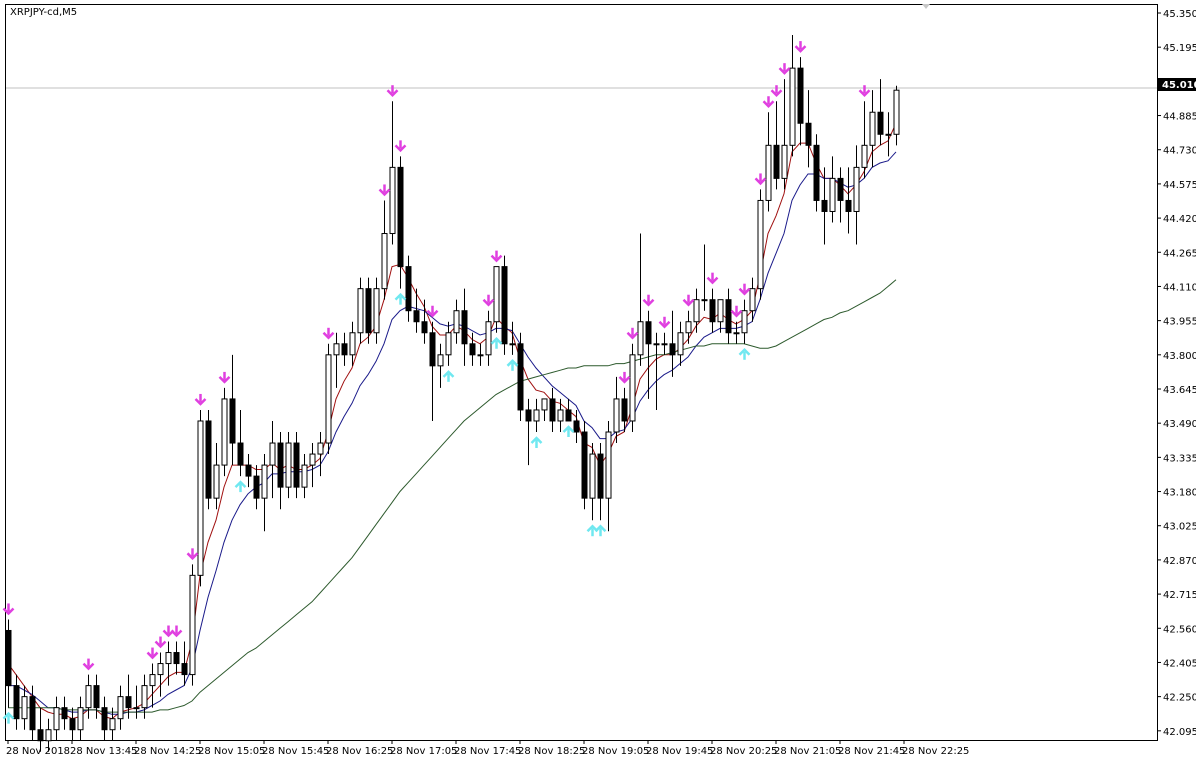  I want to click on x-tick-label: 28 Nov 15:45, so click(295, 751).